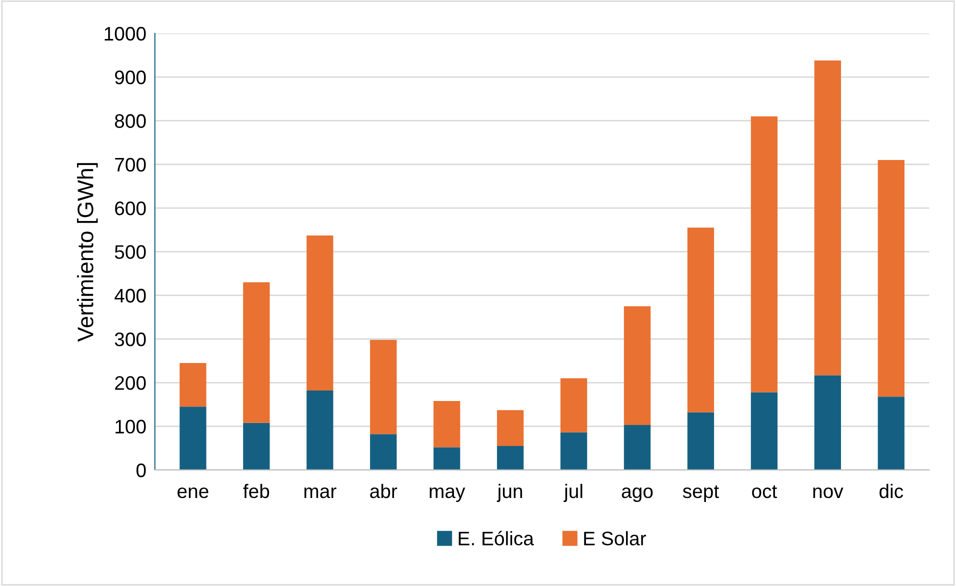 This screenshot has width=956, height=586. What do you see at coordinates (320, 492) in the screenshot?
I see `x-tick-label: mar` at bounding box center [320, 492].